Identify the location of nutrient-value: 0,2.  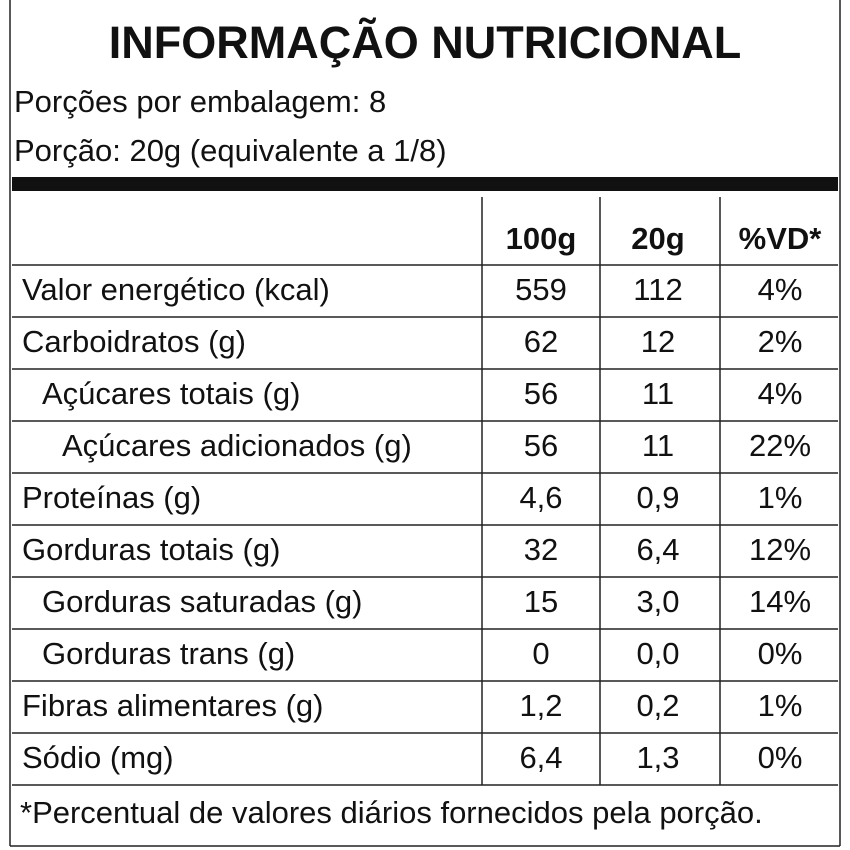
(657, 705).